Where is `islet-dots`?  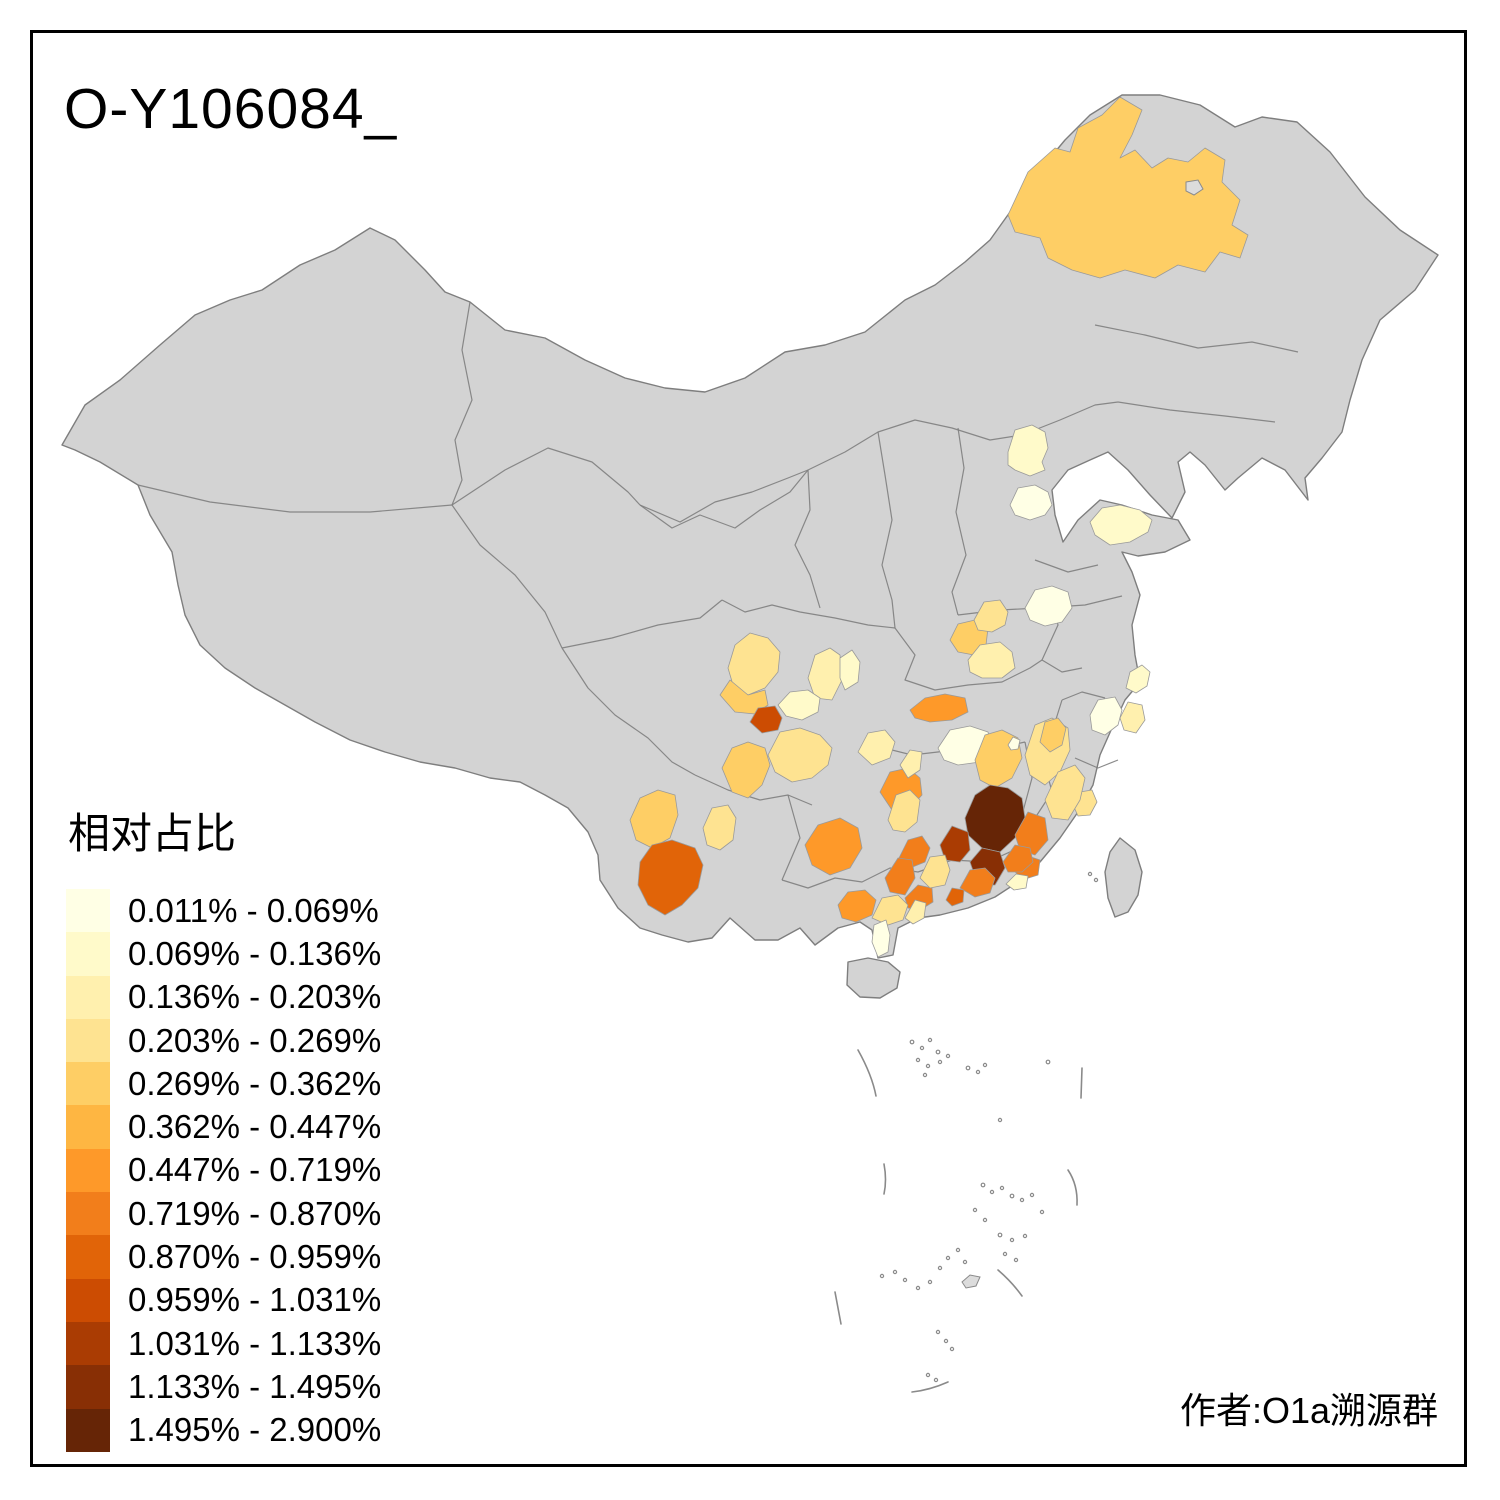
islet-dots is located at coordinates (989, 1127).